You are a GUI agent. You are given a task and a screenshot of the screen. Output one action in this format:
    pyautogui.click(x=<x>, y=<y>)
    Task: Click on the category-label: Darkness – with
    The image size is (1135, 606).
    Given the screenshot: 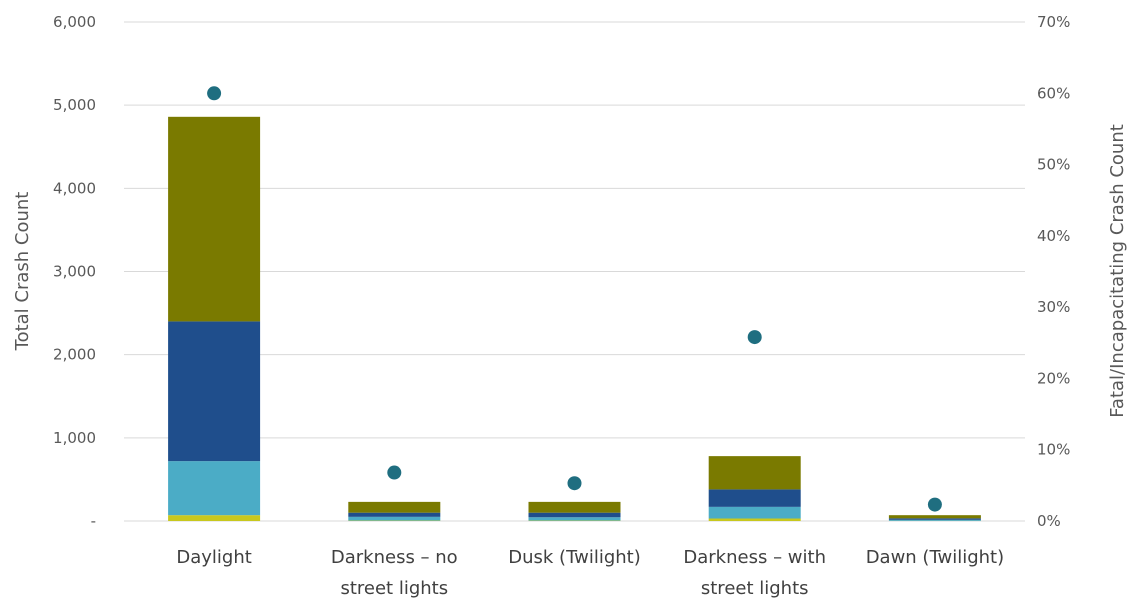 What is the action you would take?
    pyautogui.click(x=754, y=557)
    